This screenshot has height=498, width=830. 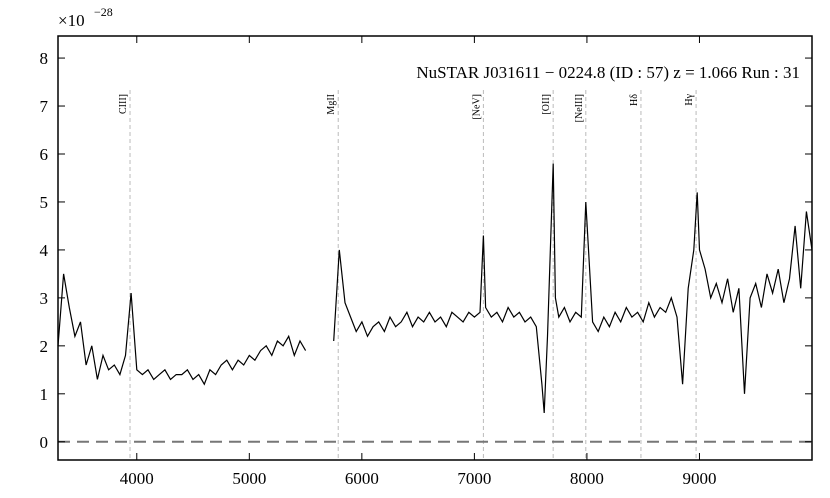 What do you see at coordinates (587, 478) in the screenshot?
I see `x-tick-label: 8000` at bounding box center [587, 478].